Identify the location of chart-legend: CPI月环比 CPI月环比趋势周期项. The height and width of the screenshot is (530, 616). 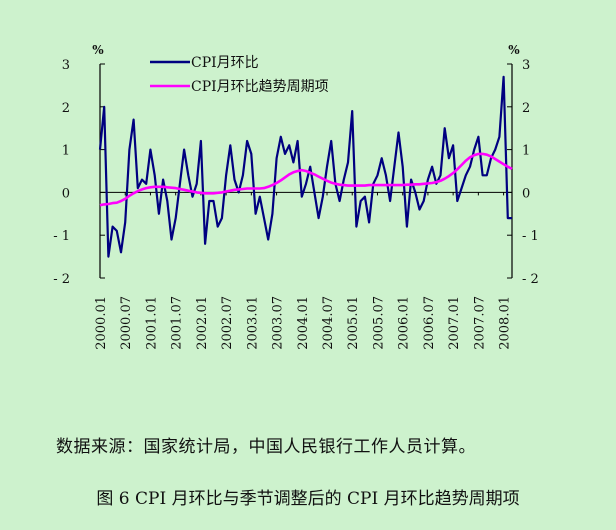
(239, 75).